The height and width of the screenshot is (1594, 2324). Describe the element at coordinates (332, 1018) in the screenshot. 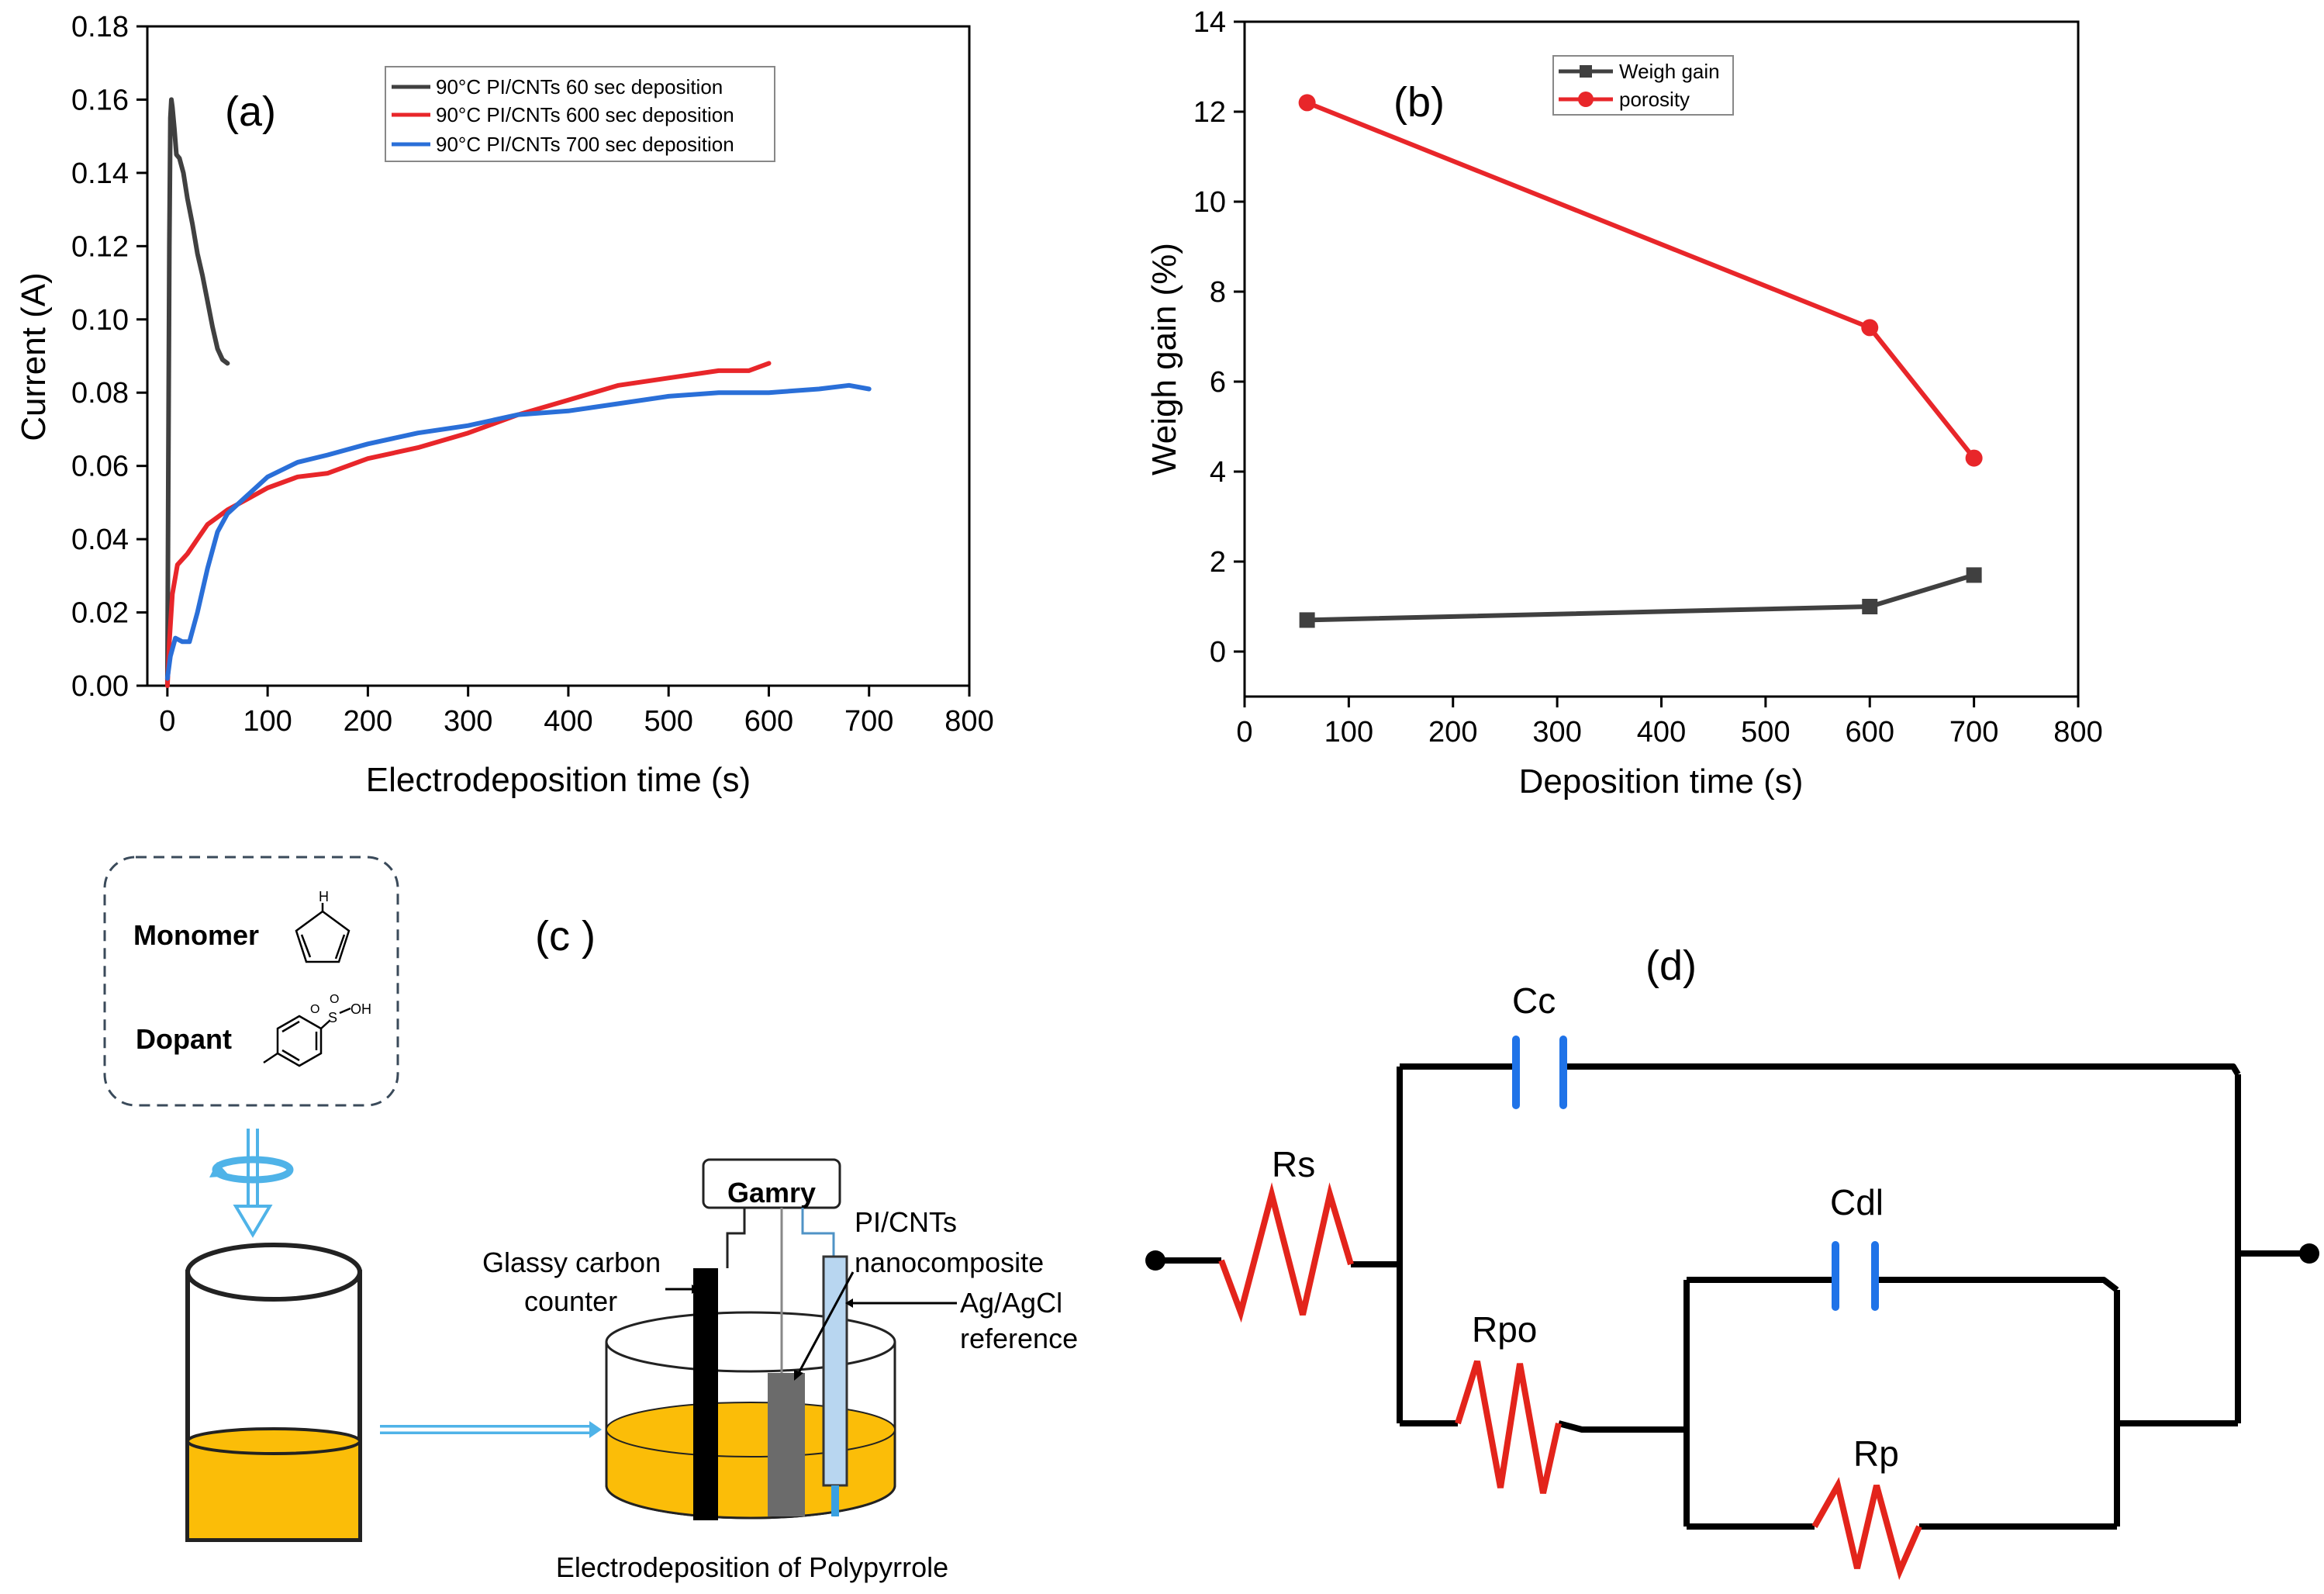

I see `tosyl-s-label: S` at that location.